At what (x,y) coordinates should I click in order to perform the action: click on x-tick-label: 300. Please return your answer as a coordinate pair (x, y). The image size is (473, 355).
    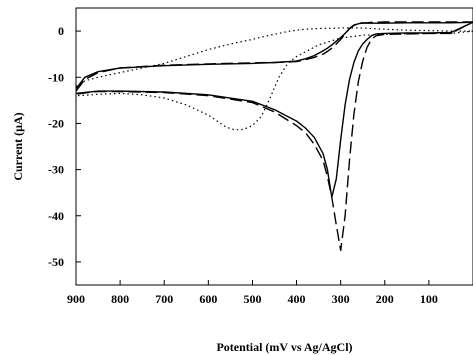
    Looking at the image, I should click on (341, 299).